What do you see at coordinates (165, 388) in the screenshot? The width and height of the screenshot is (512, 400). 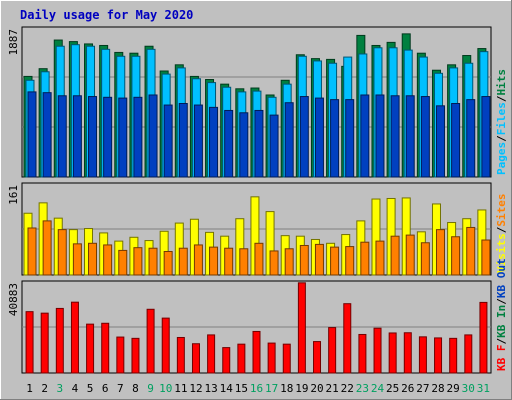 I see `x-label-day-10: 10` at bounding box center [165, 388].